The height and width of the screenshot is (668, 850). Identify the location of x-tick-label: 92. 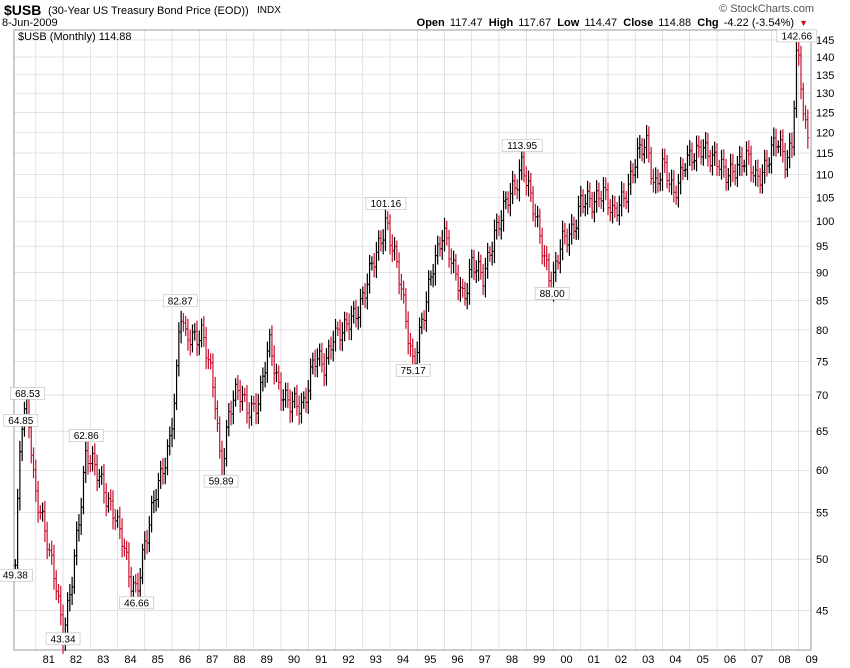
(348, 660).